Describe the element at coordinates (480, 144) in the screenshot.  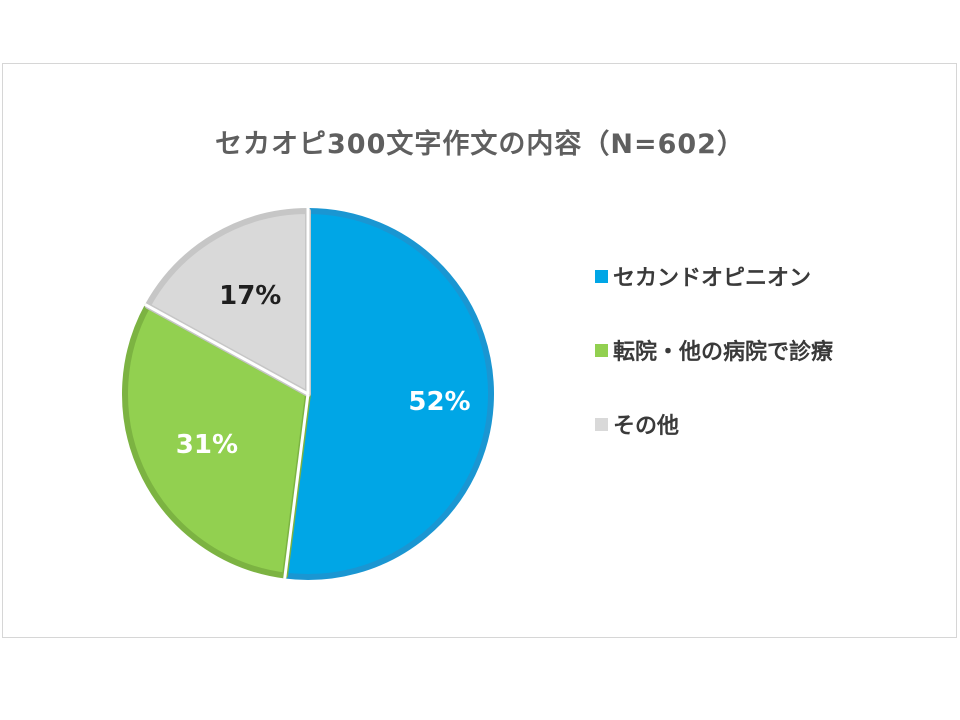
I see `chart-title: セカオピ300文字作文の内容（N=602）` at that location.